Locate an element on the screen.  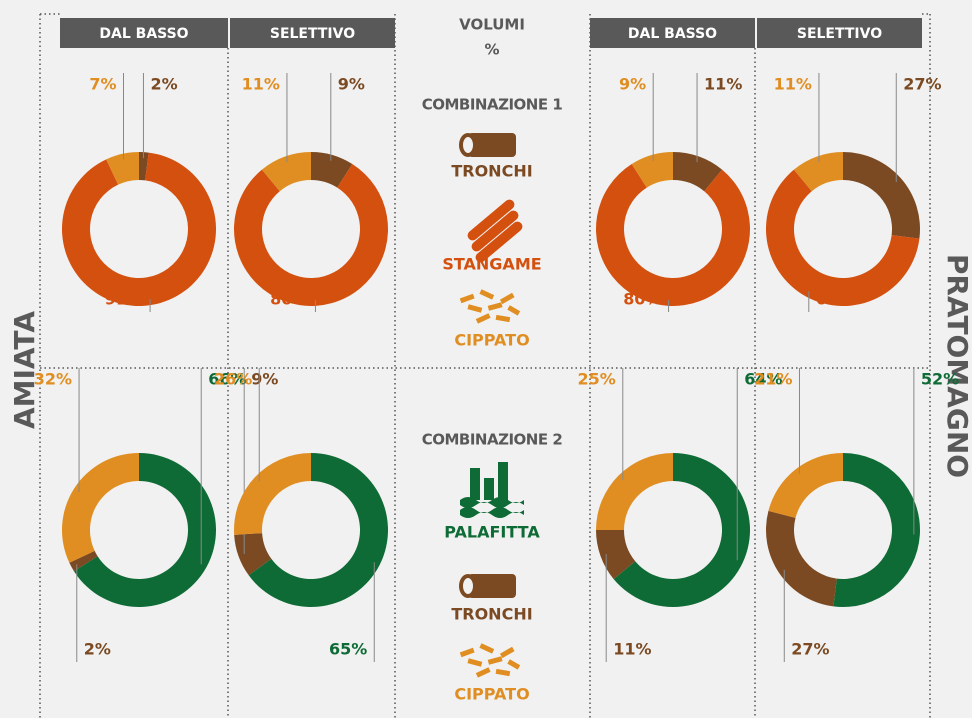
center-header: % is located at coordinates (491, 50).